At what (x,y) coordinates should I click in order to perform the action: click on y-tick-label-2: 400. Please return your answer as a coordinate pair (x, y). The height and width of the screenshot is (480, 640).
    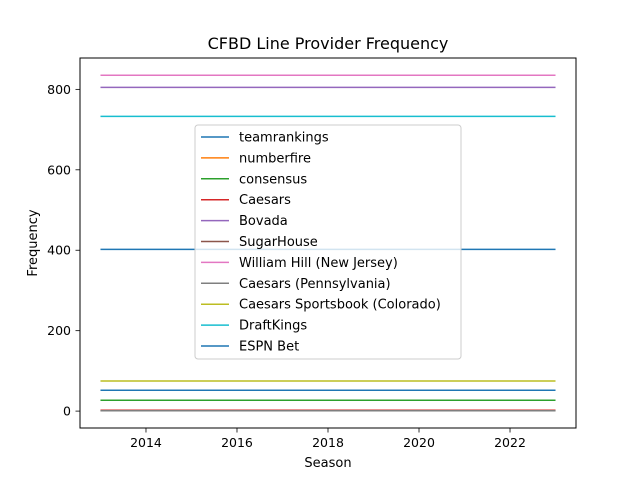
    Looking at the image, I should click on (59, 250).